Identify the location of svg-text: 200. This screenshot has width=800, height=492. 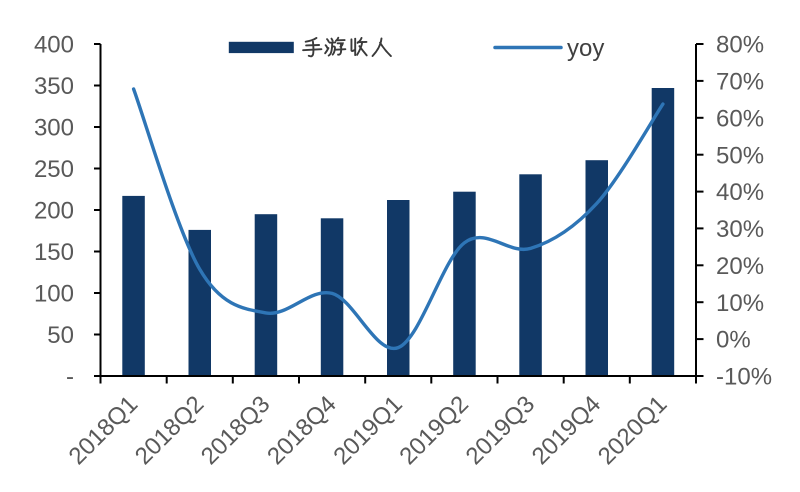
(54, 211).